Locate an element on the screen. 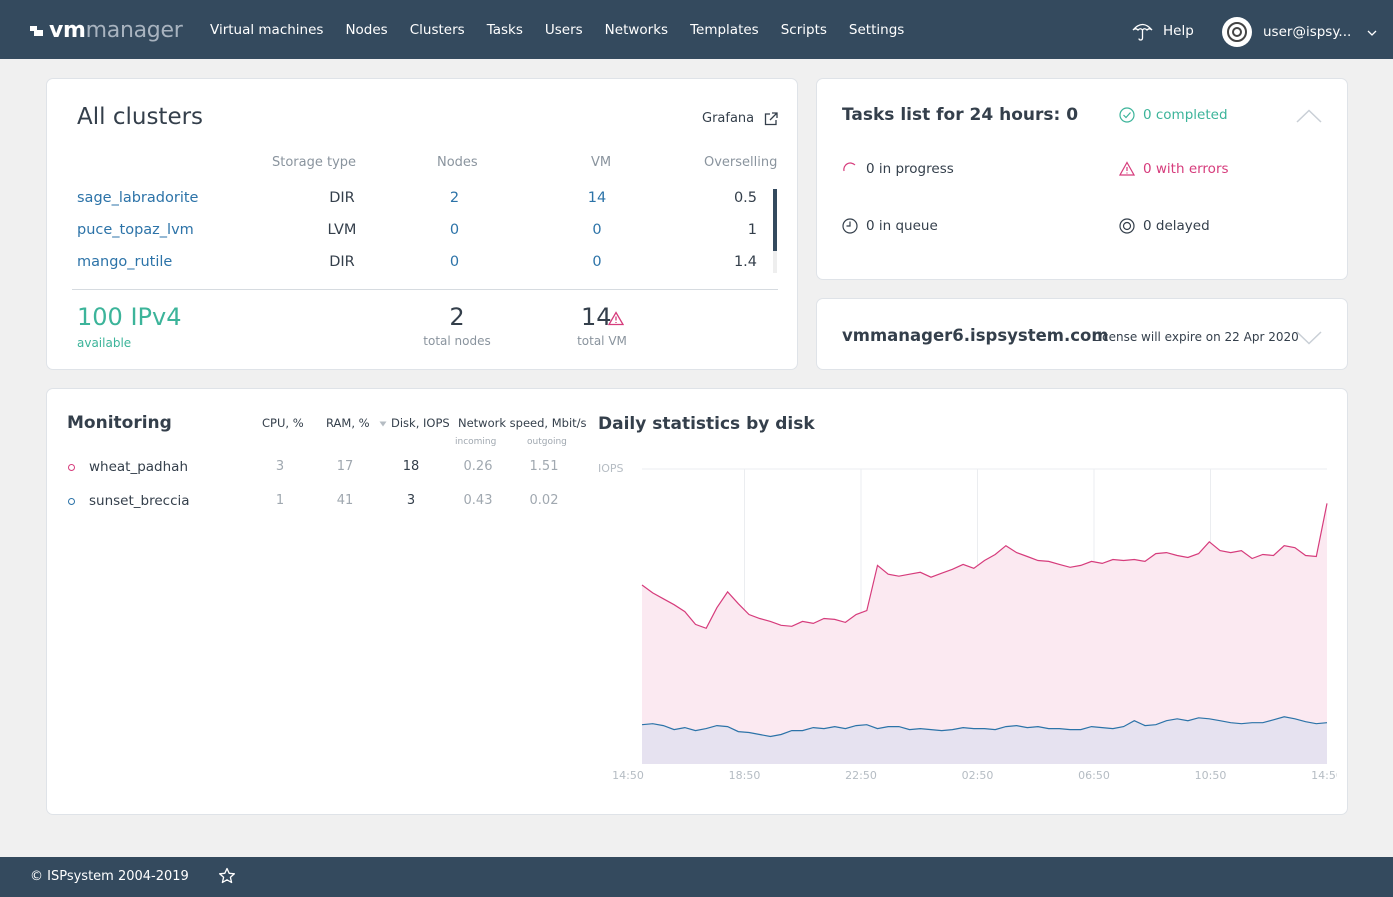 The height and width of the screenshot is (897, 1393). col-storage-type: Storage type is located at coordinates (314, 162).